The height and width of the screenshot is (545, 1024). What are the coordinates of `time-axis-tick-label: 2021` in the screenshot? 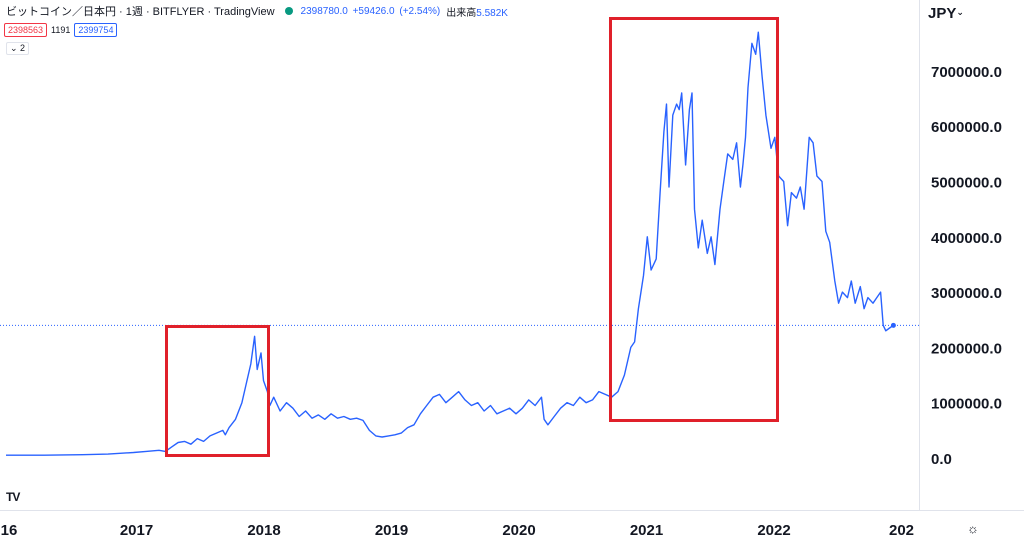 It's located at (646, 530).